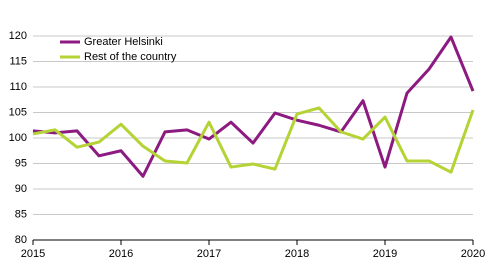 The width and height of the screenshot is (494, 265). I want to click on y-tick-label: 100, so click(18, 138).